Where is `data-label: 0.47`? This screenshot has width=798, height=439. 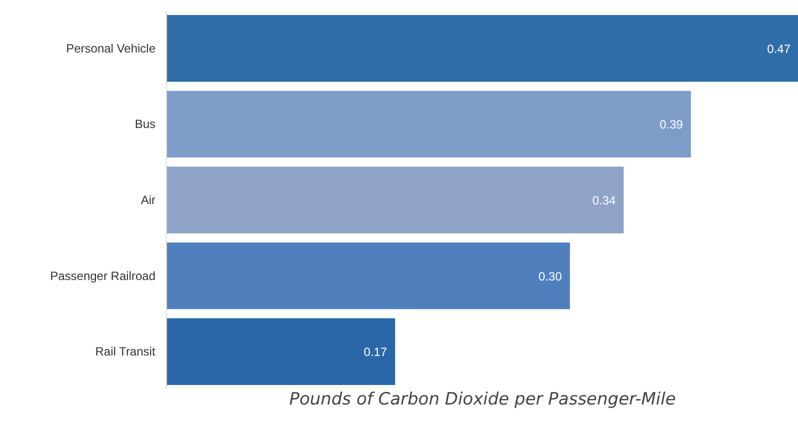
data-label: 0.47 is located at coordinates (779, 49).